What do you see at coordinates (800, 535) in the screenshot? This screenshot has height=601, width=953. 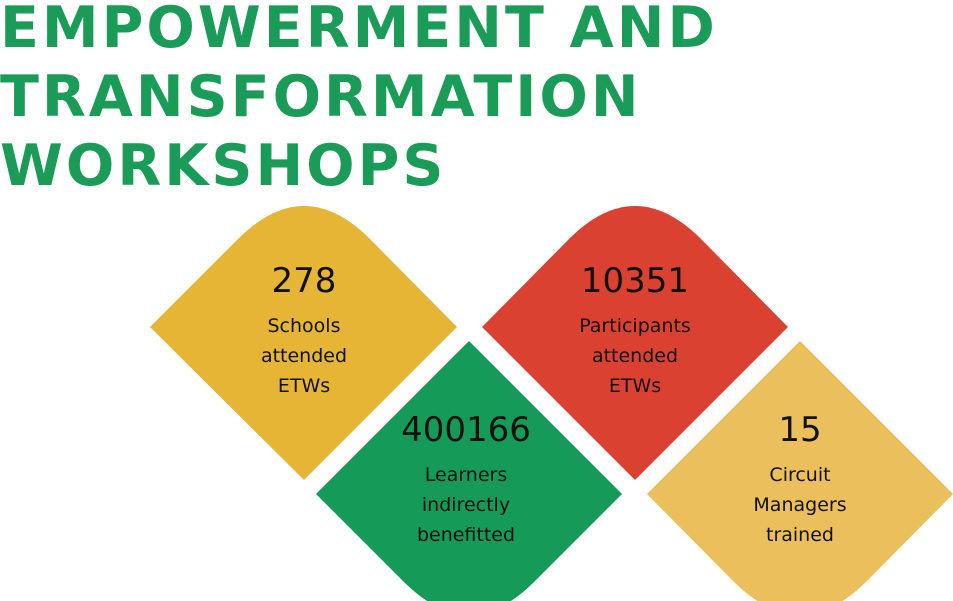 I see `managers-label-line: trained` at bounding box center [800, 535].